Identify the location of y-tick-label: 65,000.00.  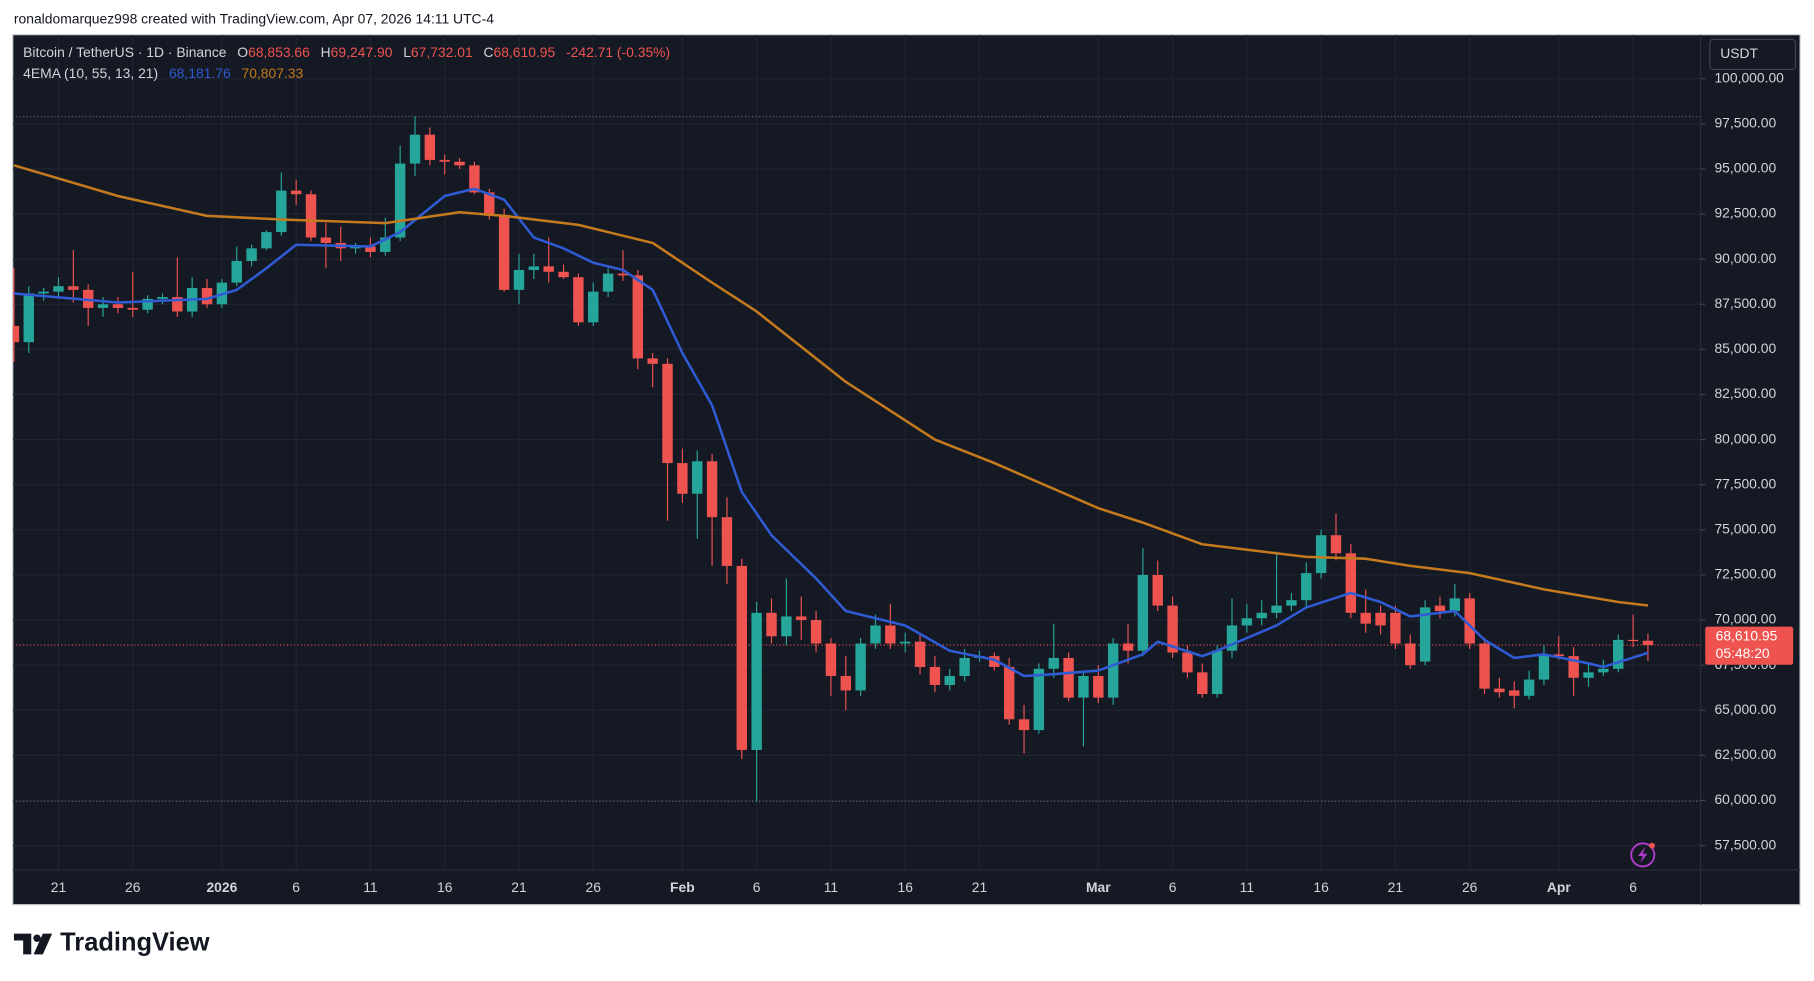
(1745, 709).